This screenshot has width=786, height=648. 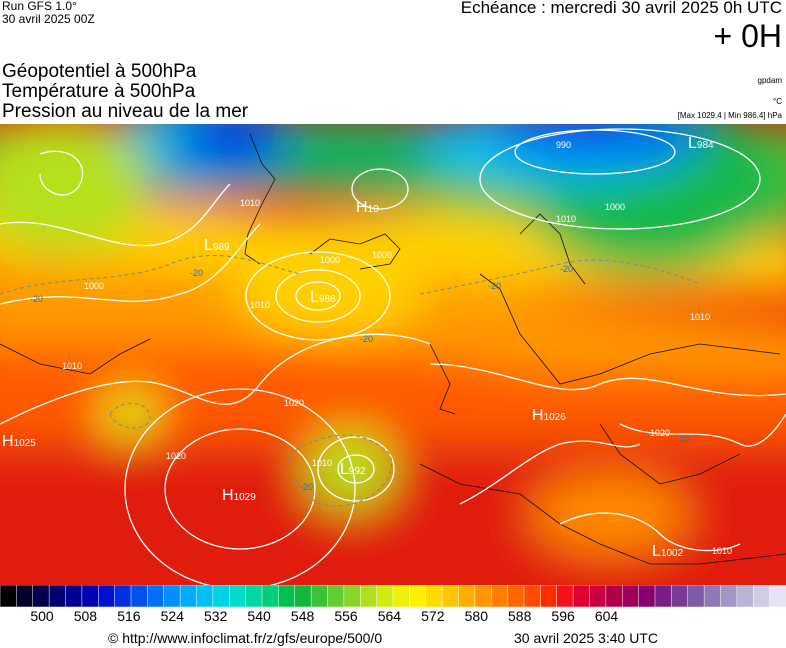 What do you see at coordinates (389, 616) in the screenshot?
I see `scale-tick-label: 564` at bounding box center [389, 616].